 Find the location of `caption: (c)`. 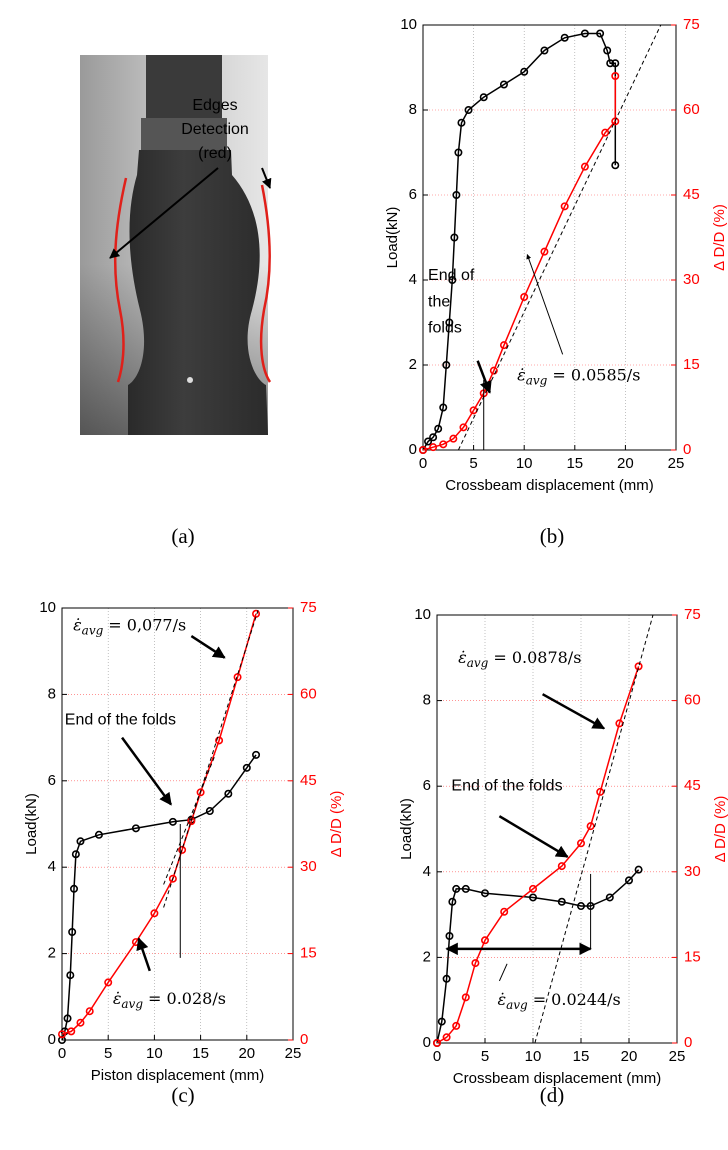

caption: (c) is located at coordinates (182, 1095).